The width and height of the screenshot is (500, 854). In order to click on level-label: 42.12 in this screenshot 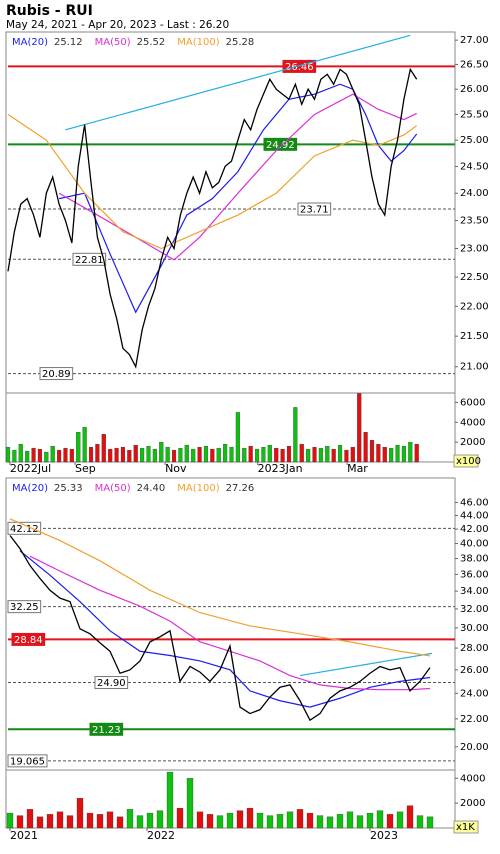, I will do `click(24, 529)`.